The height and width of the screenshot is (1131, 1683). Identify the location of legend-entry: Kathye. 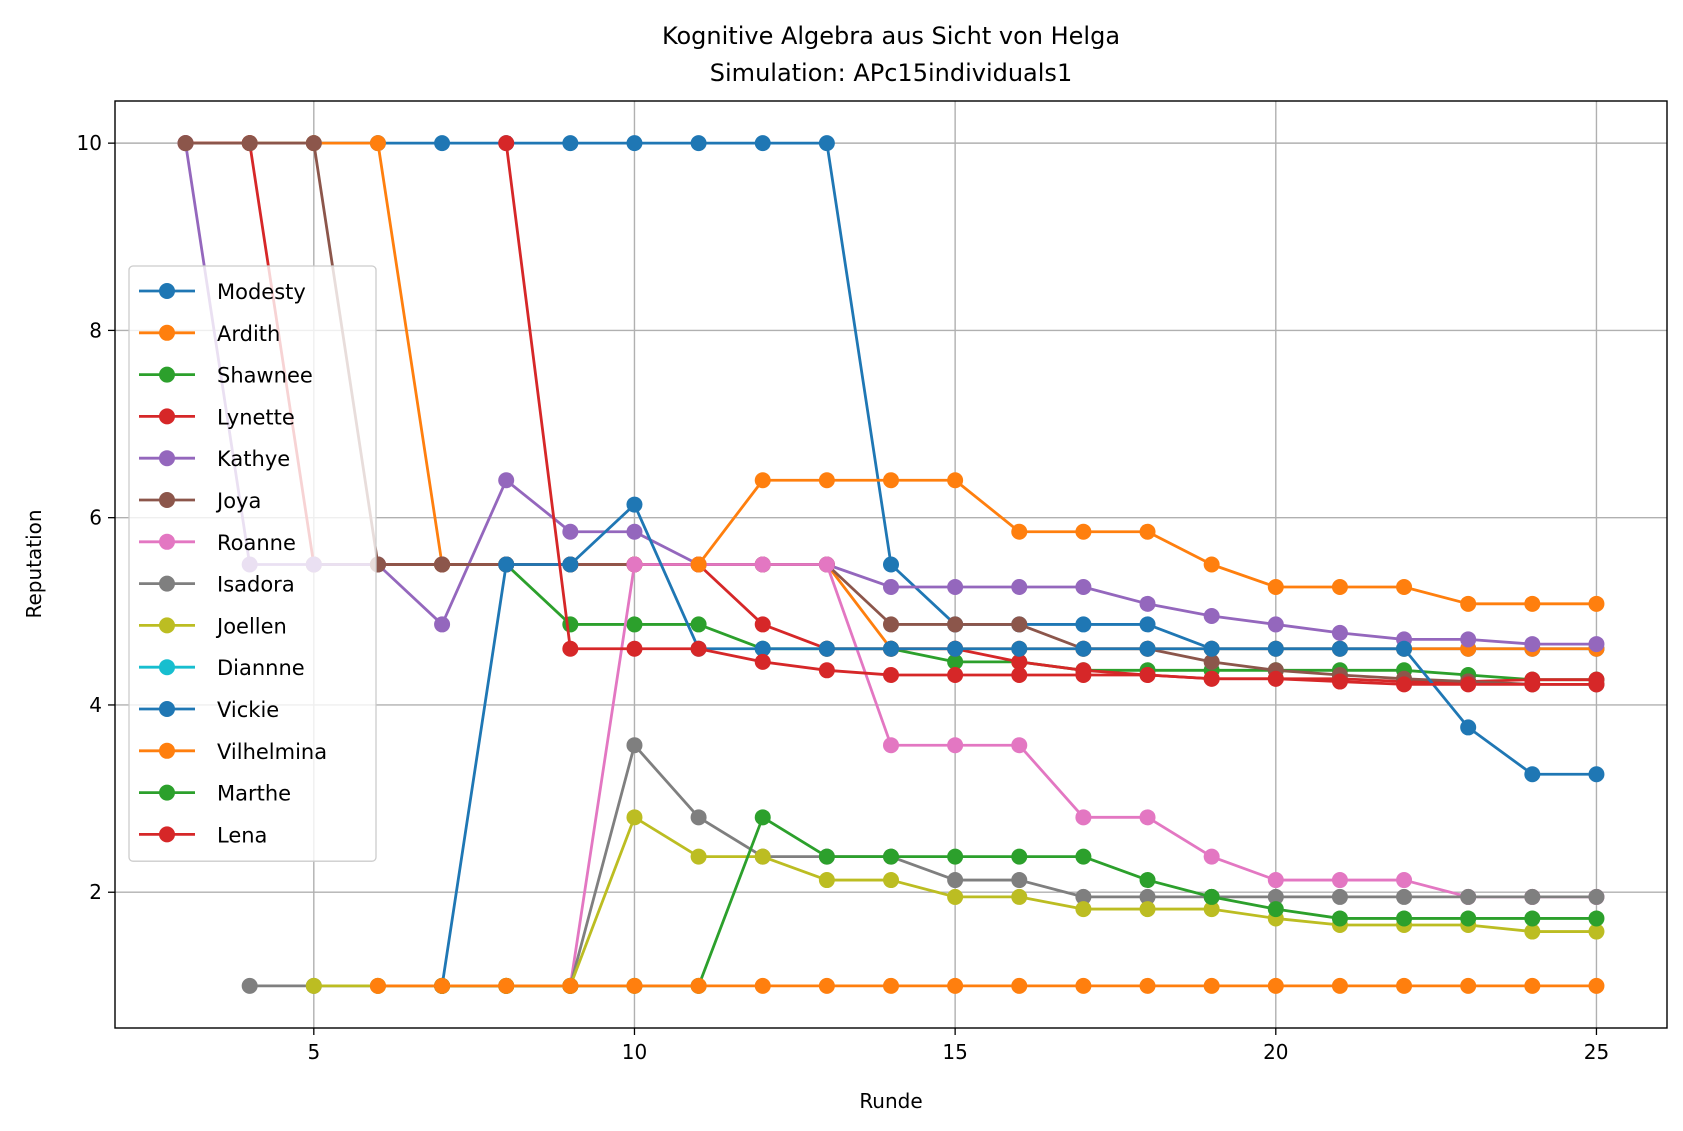
(214, 459).